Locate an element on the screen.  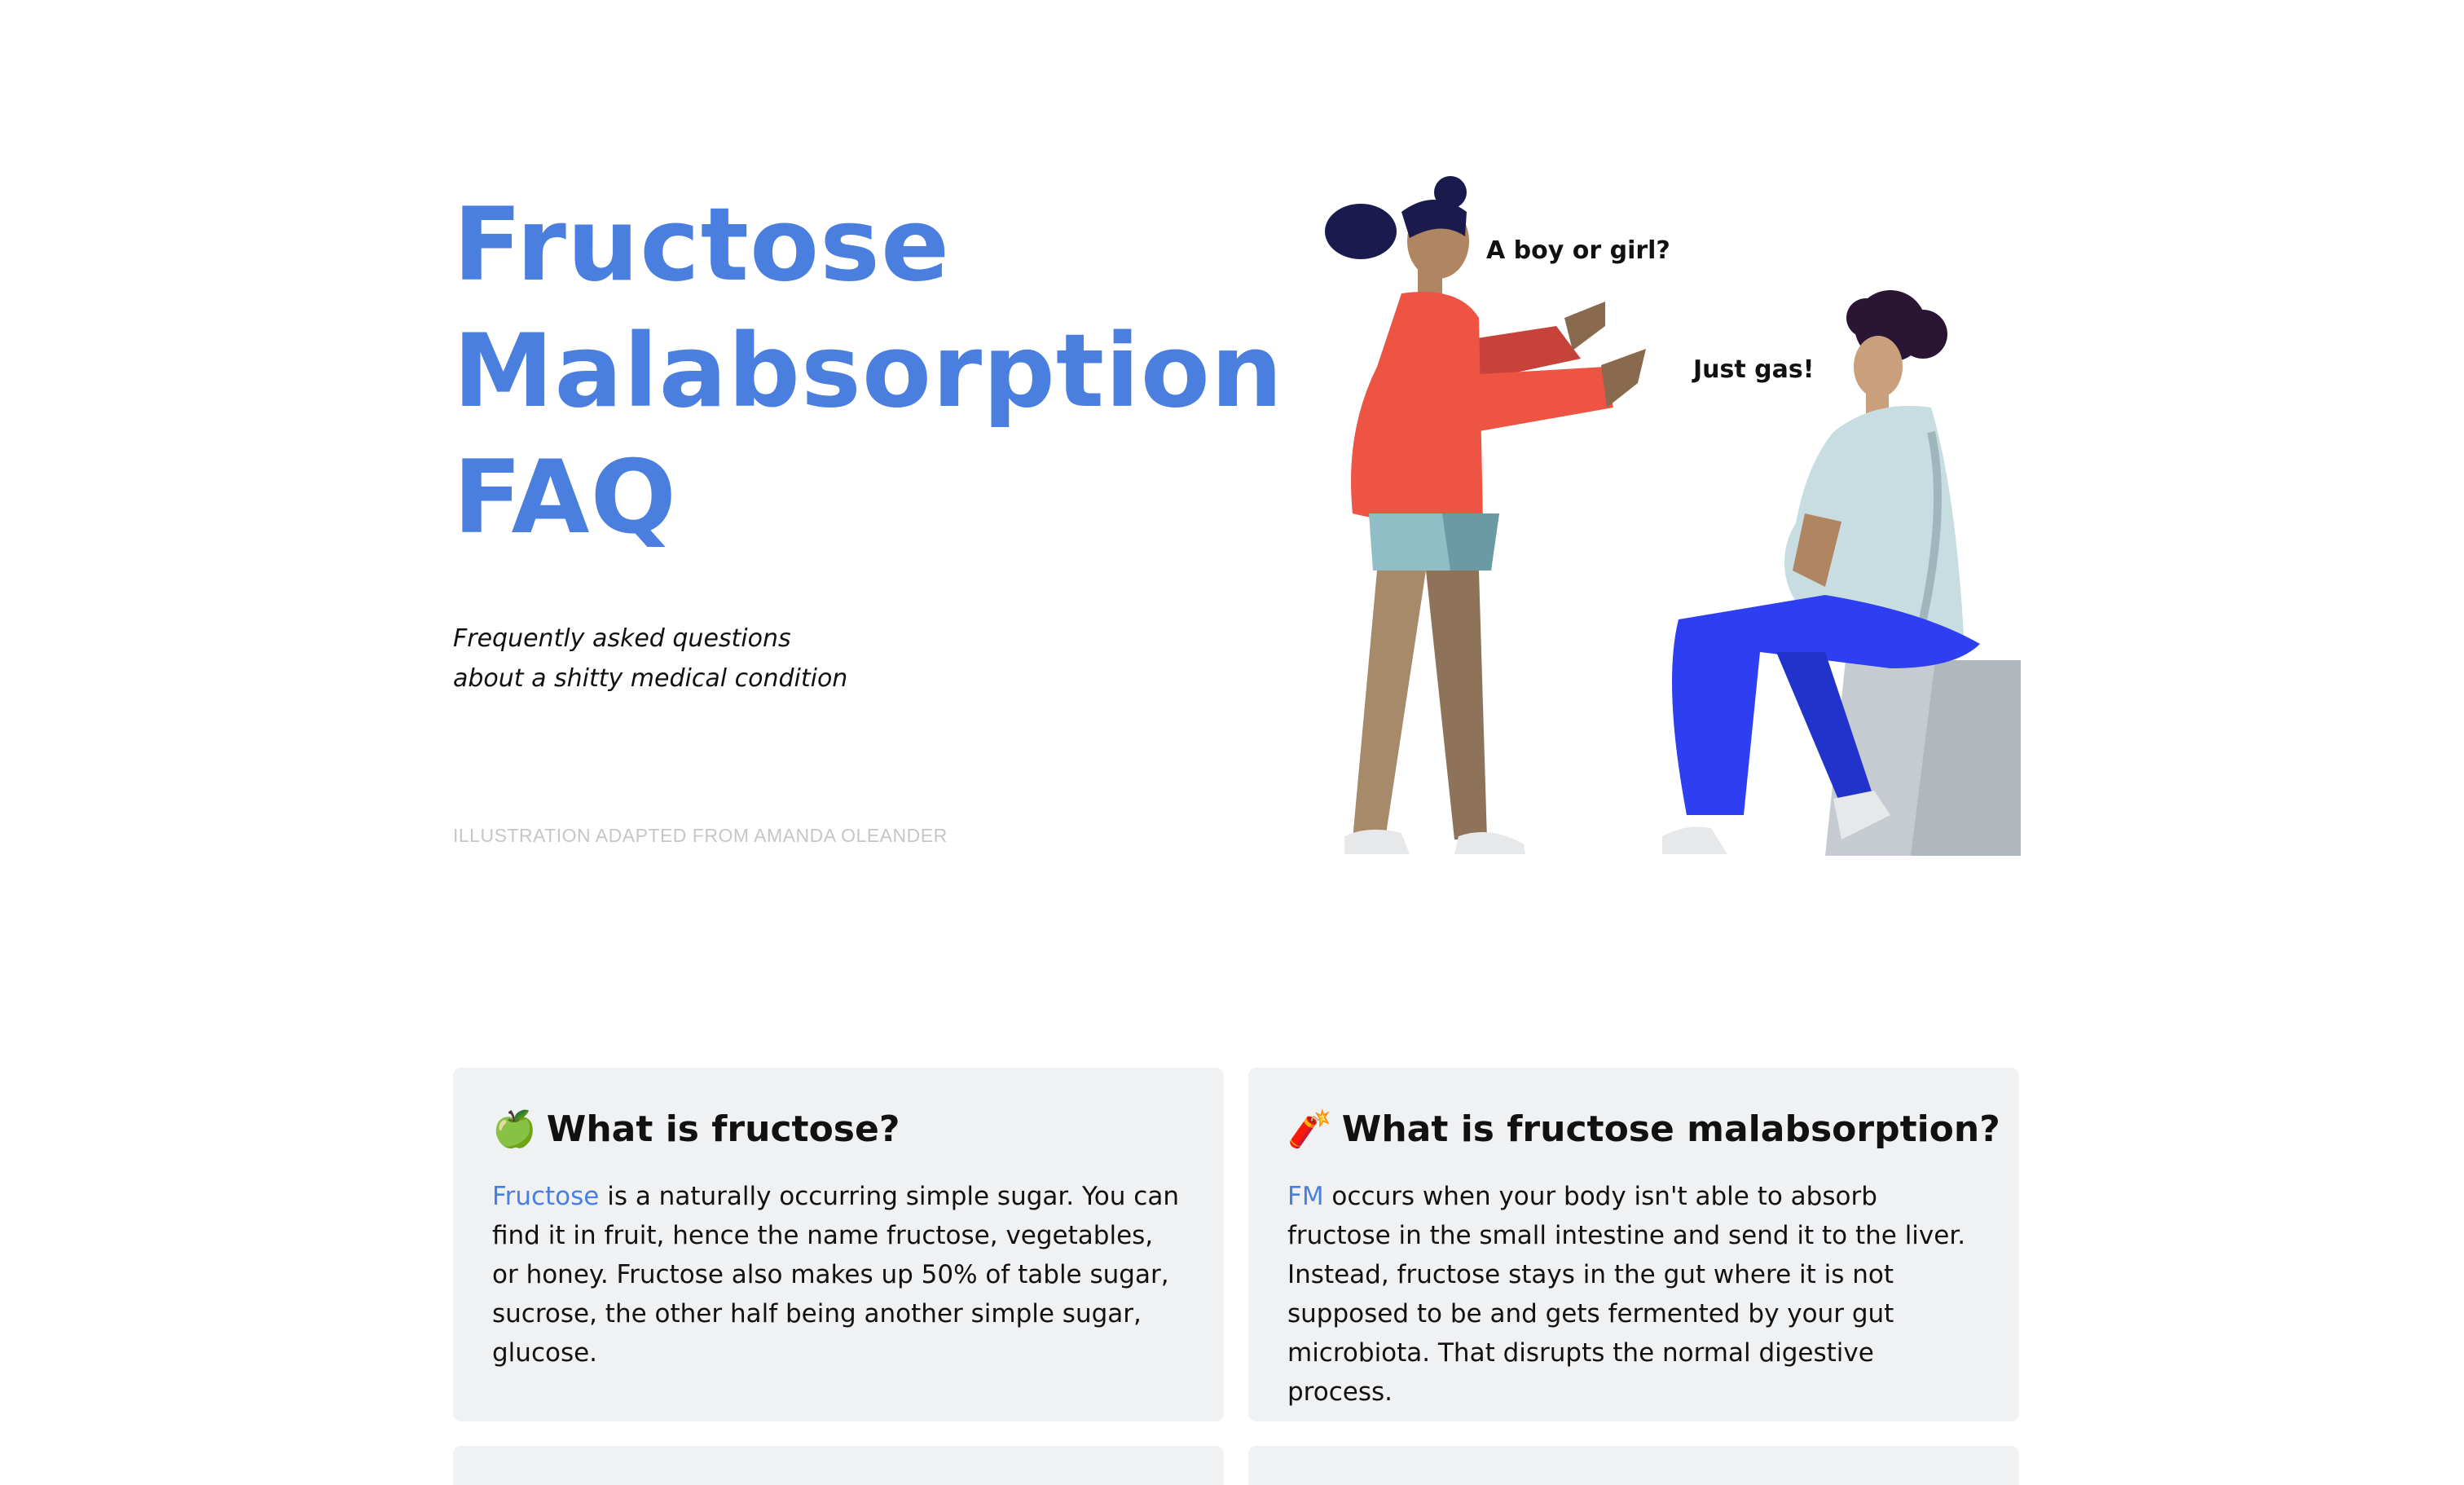
illustration-svg is located at coordinates (1673, 516).